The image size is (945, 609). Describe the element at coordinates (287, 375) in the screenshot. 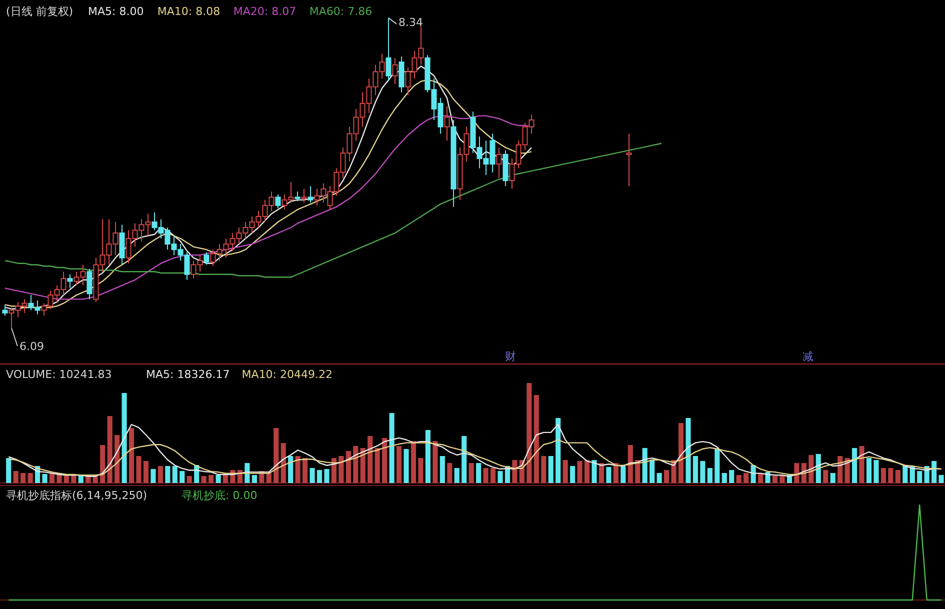

I see `text: MA10: 20449.22` at that location.